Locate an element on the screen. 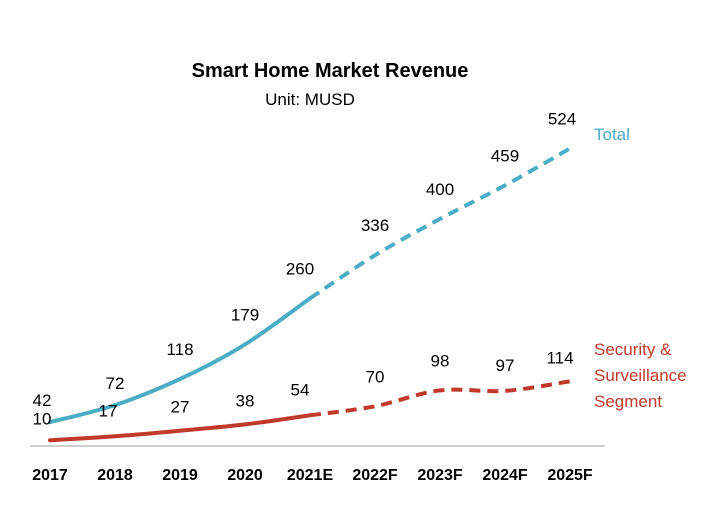  data-label: 179 is located at coordinates (245, 314).